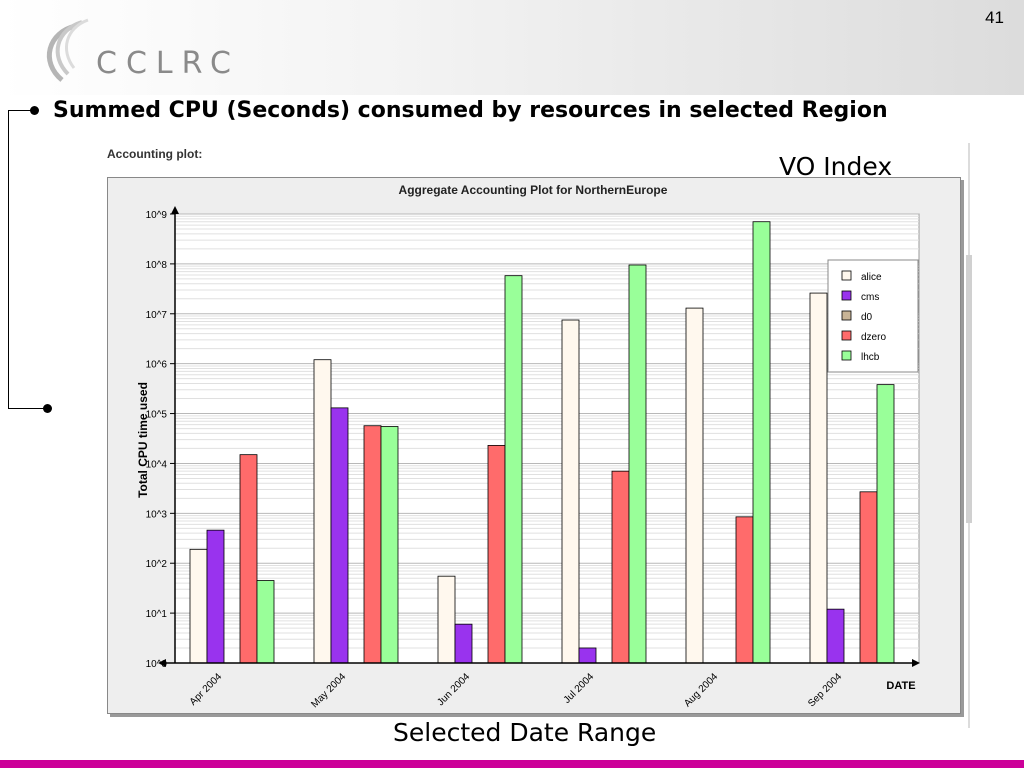 This screenshot has width=1024, height=768. What do you see at coordinates (20, 110) in the screenshot?
I see `bracket-top` at bounding box center [20, 110].